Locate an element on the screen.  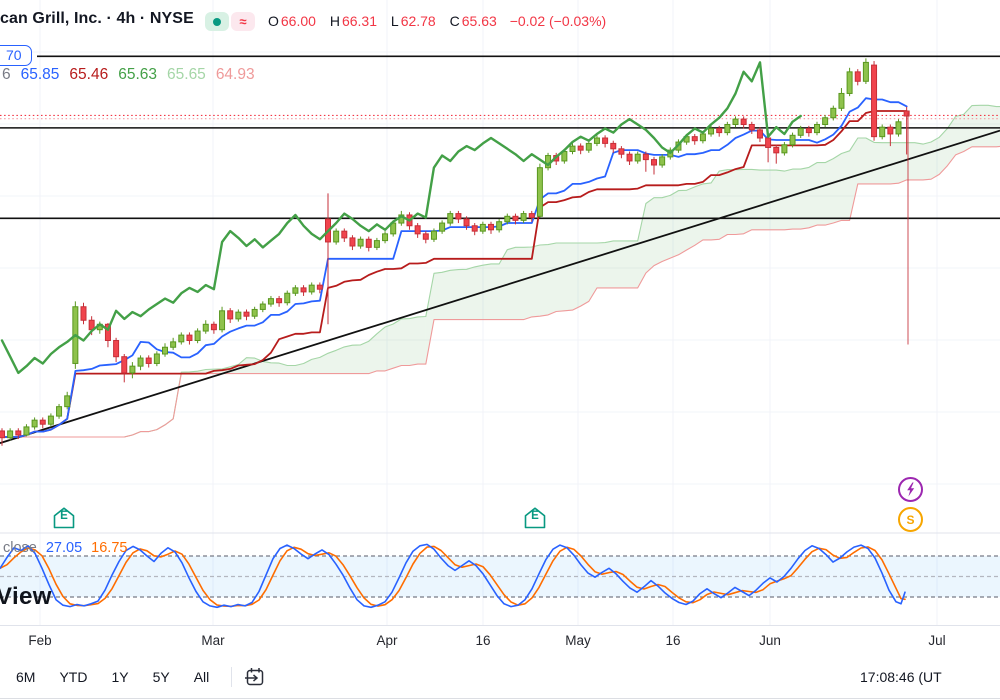
range-6m-button: 6M is located at coordinates (25, 677).